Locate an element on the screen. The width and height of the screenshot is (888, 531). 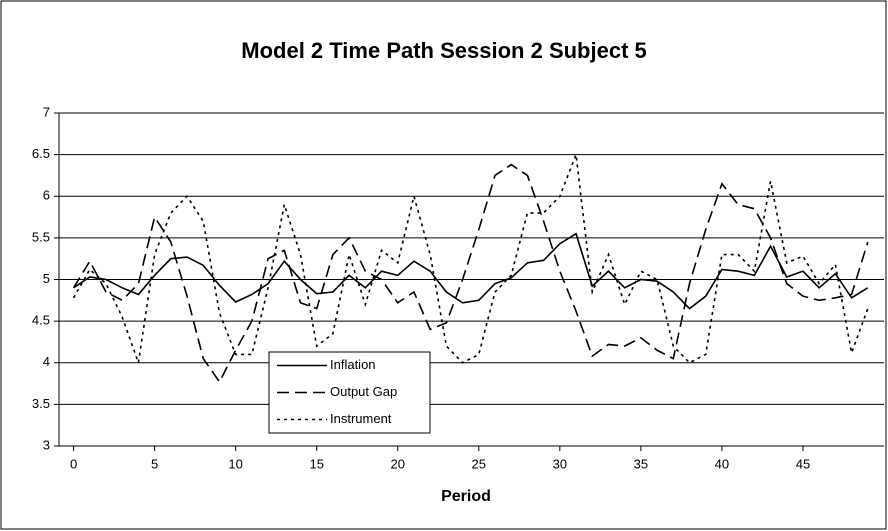
x-tick-label: 30 is located at coordinates (560, 463).